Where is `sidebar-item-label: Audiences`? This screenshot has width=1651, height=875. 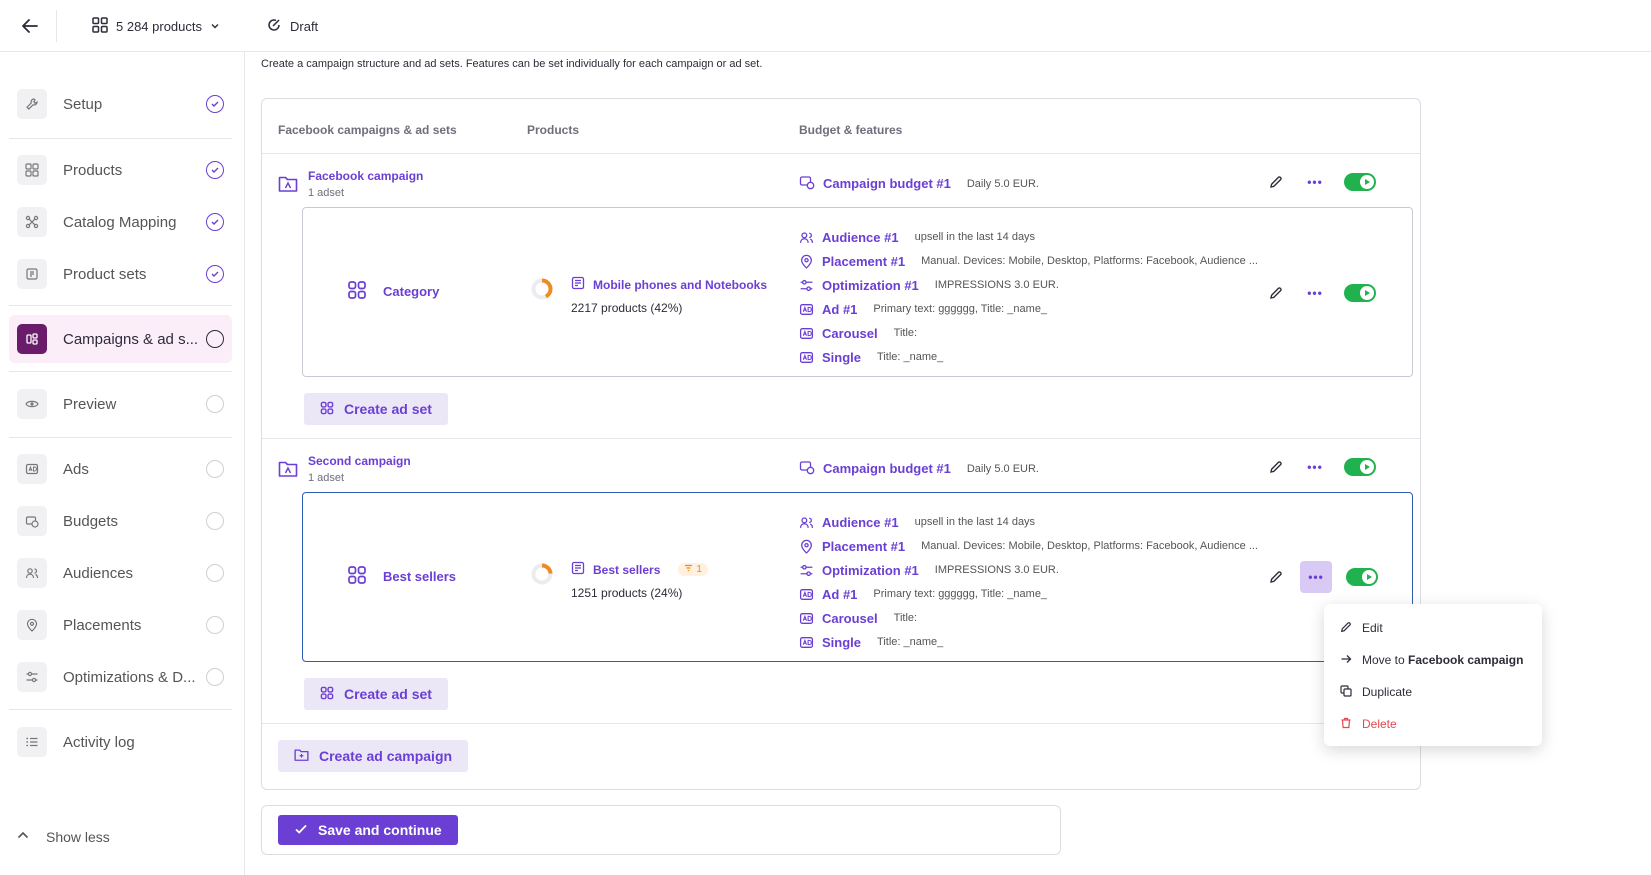
sidebar-item-label: Audiences is located at coordinates (98, 573).